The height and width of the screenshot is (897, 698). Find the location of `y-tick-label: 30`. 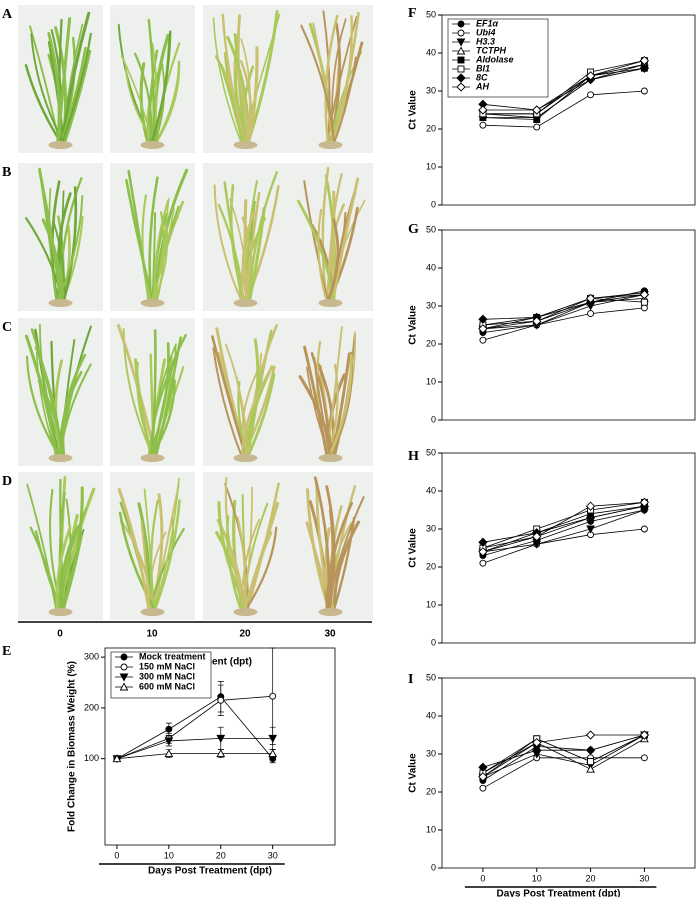

y-tick-label: 30 is located at coordinates (431, 305).